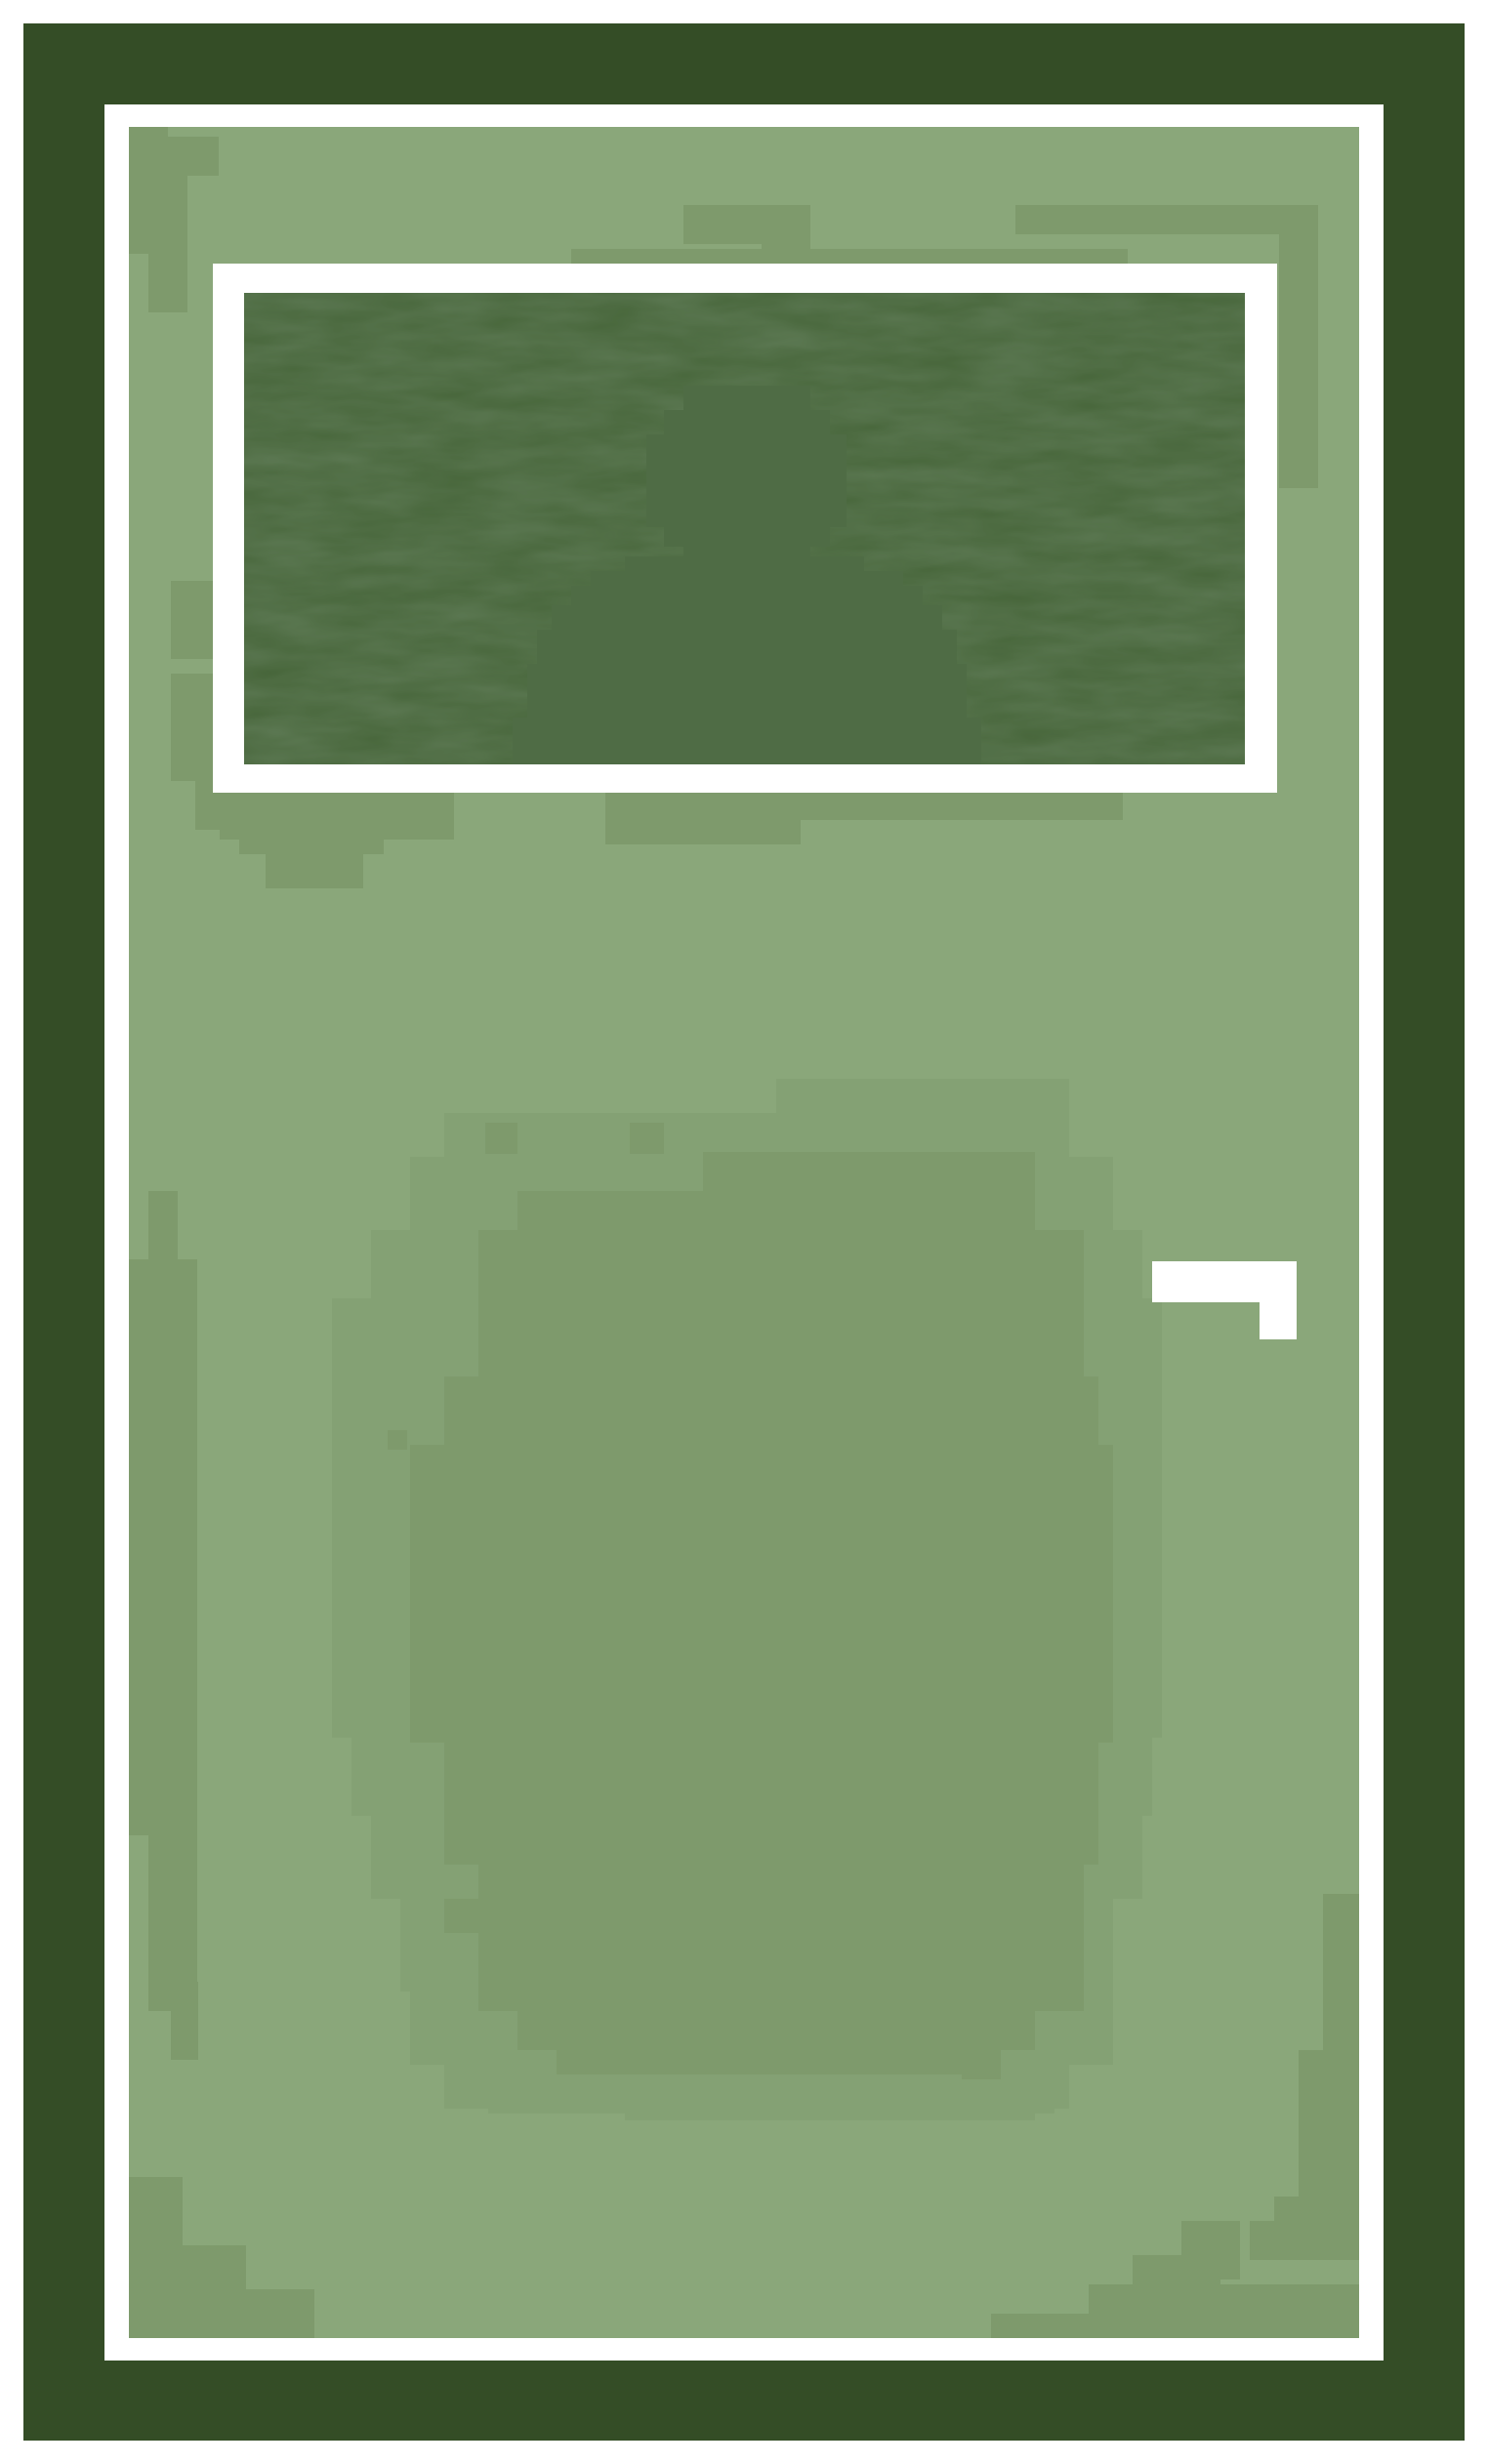 Image resolution: width=1488 pixels, height=2464 pixels. I want to click on panel-weathering-left, so click(163, 1625).